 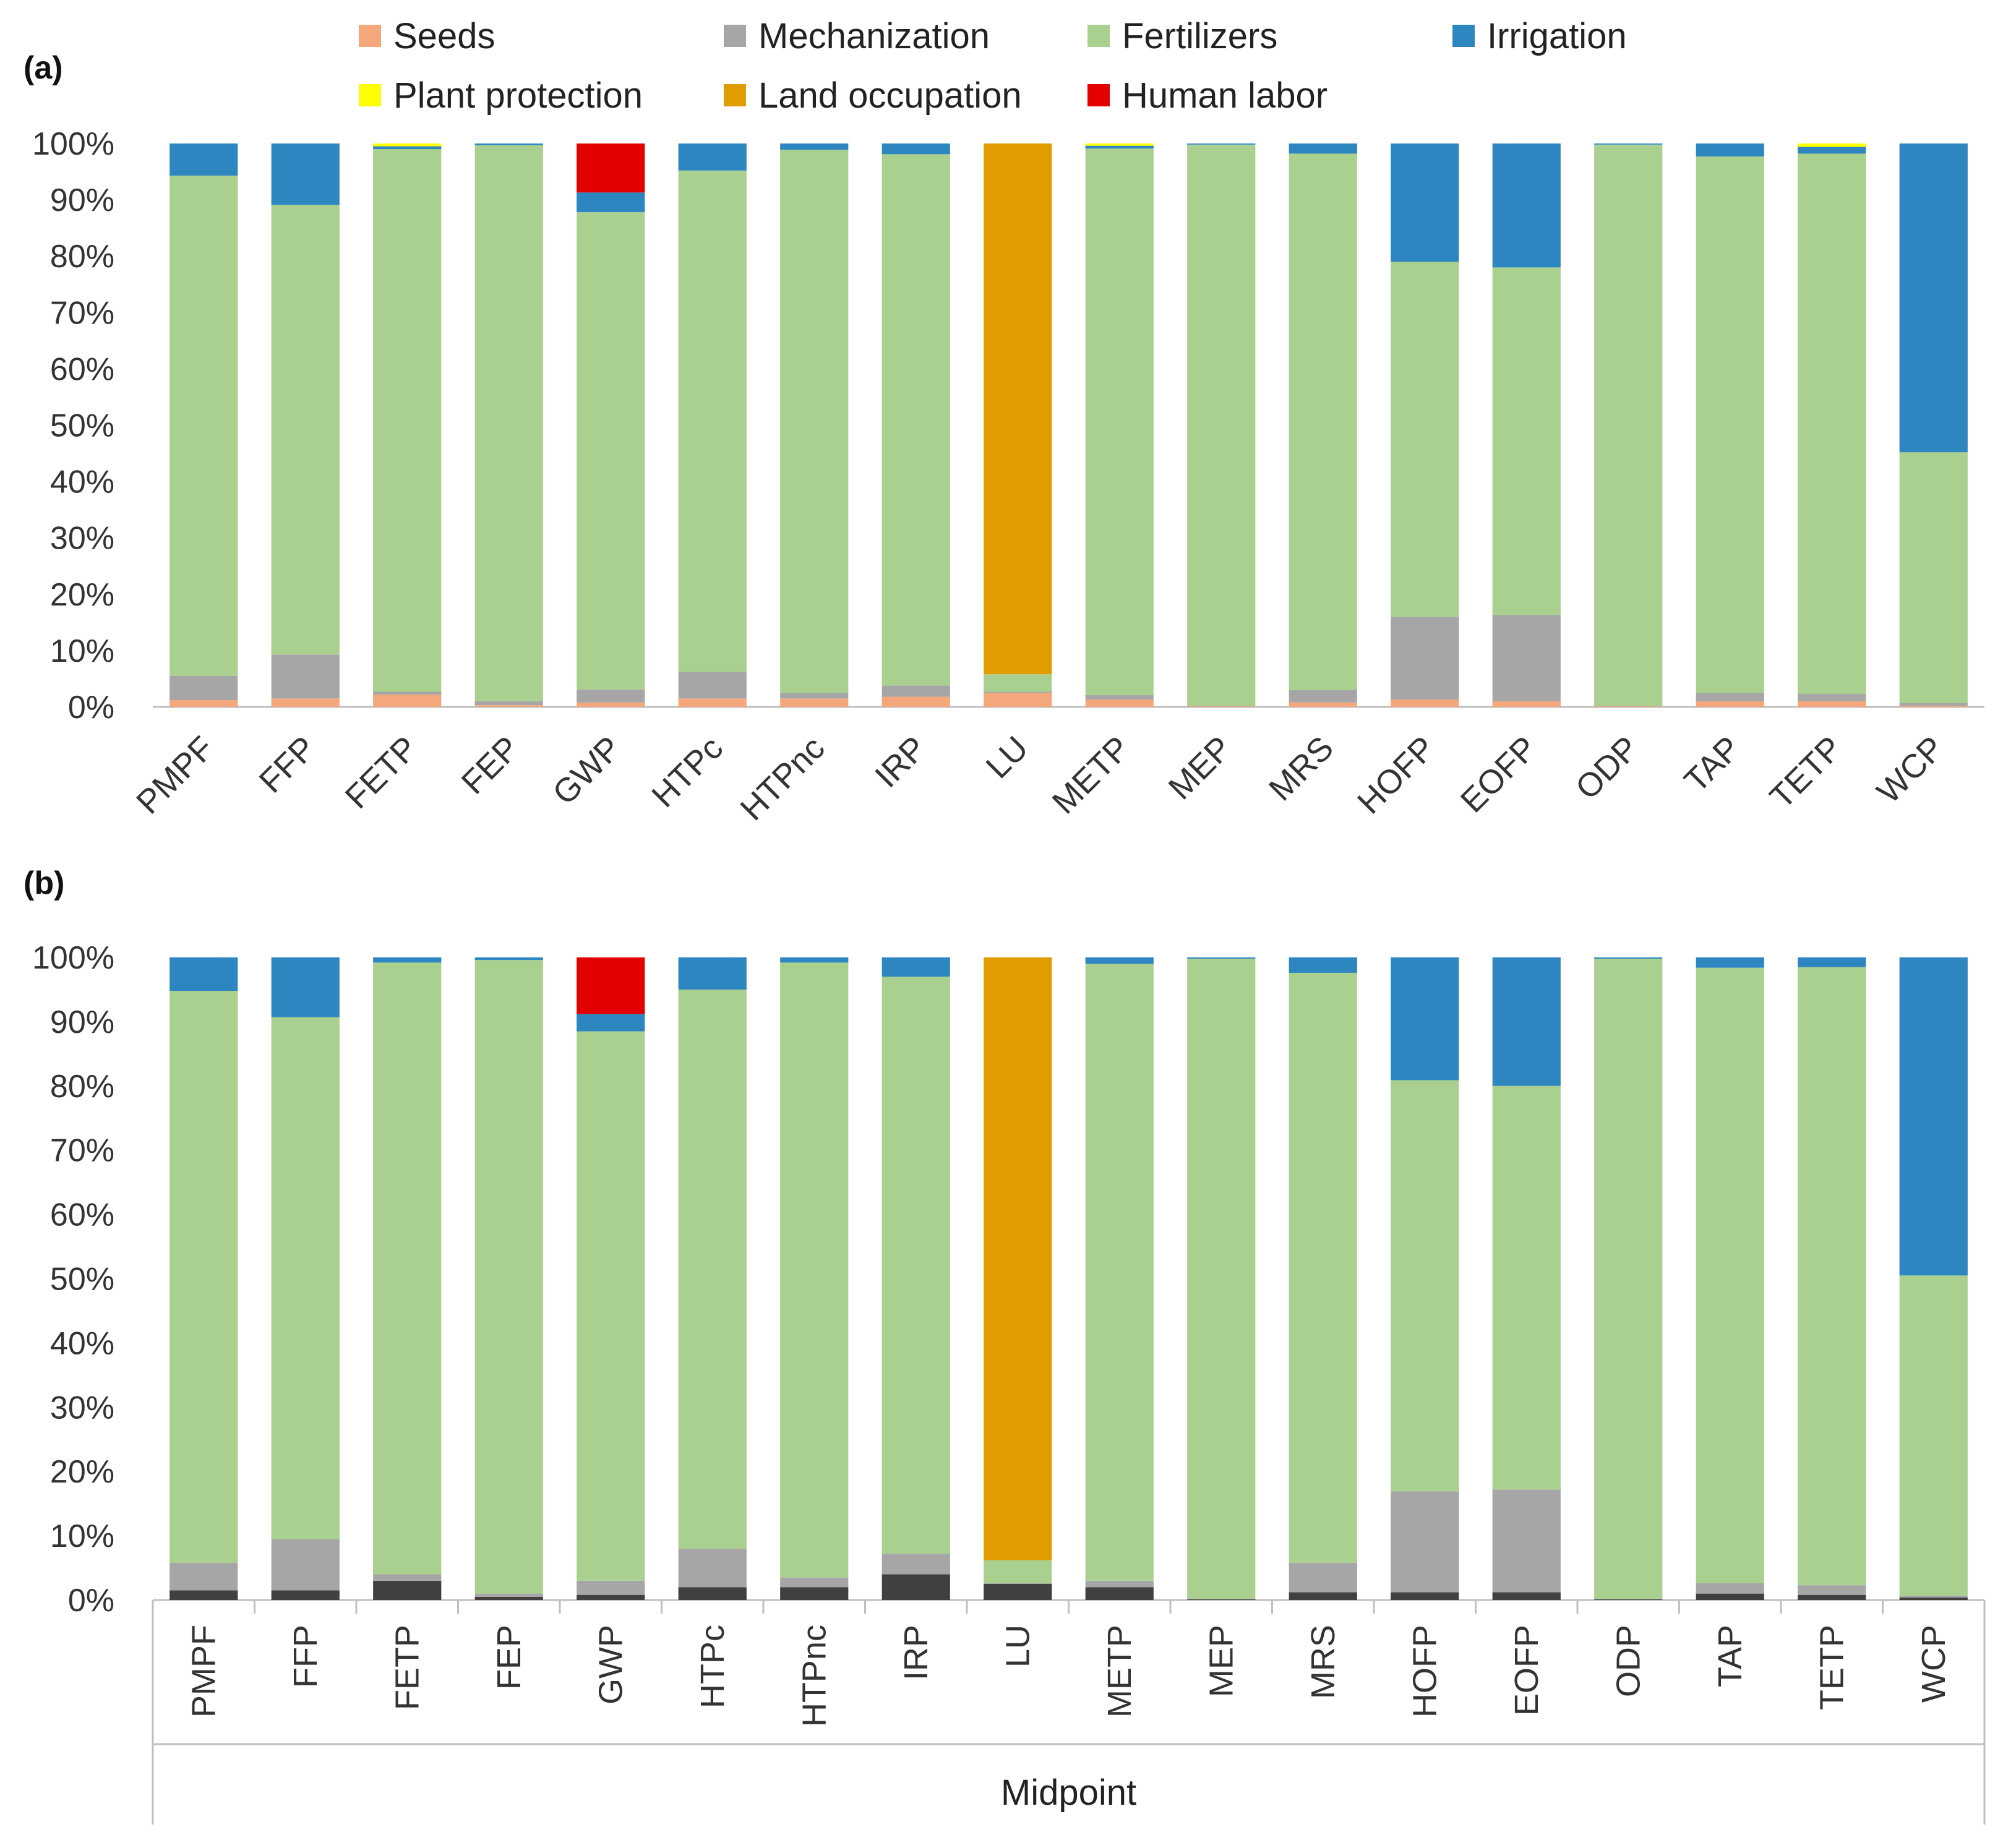 I want to click on panel-b-label: (b), so click(x=44, y=883).